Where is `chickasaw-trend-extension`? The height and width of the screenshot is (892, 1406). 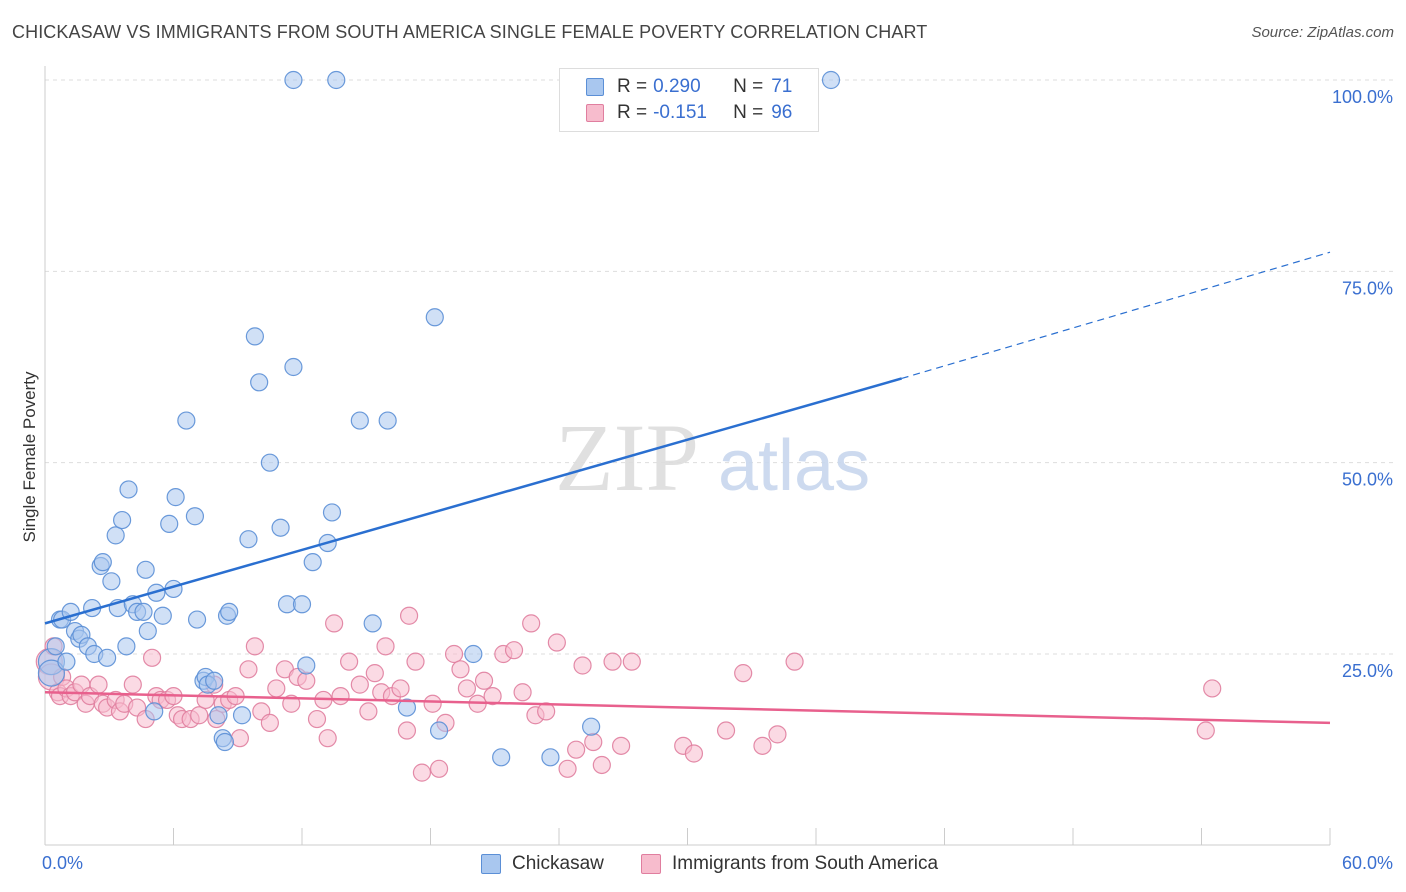 chickasaw-trend-extension is located at coordinates (1116, 315).